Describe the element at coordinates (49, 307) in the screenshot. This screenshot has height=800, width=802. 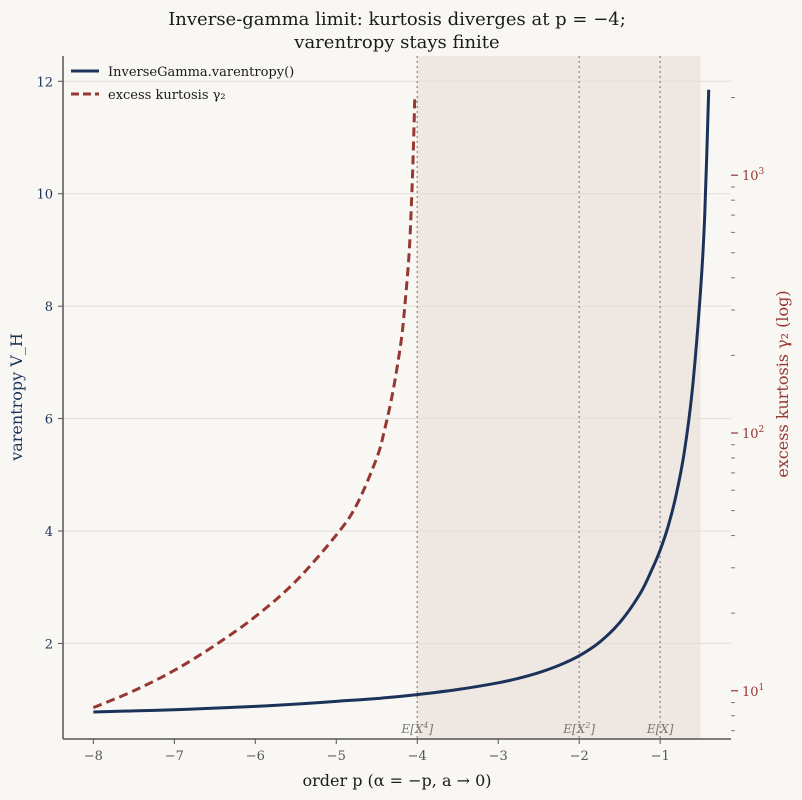
I see `y-left-tick-label-3: 8` at that location.